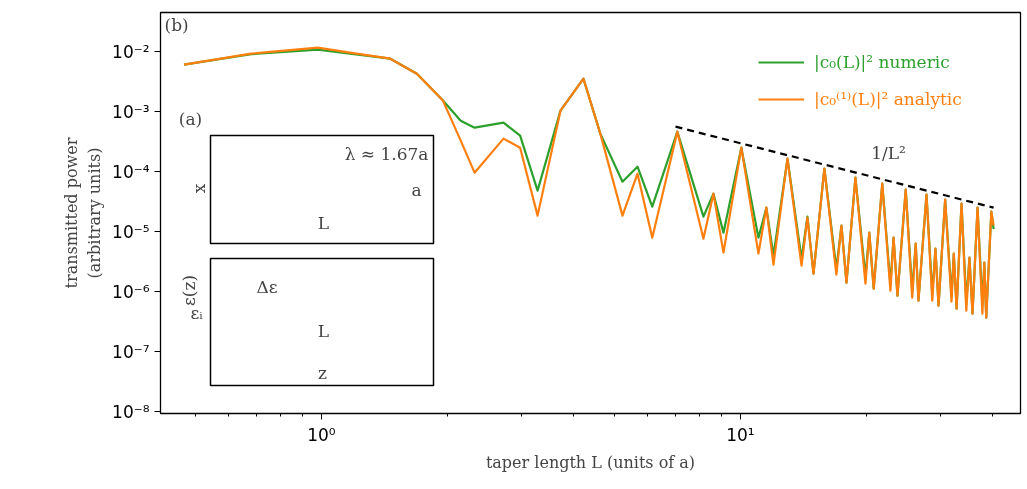  What do you see at coordinates (131, 291) in the screenshot?
I see `y-tick-label: 10⁻⁶` at bounding box center [131, 291].